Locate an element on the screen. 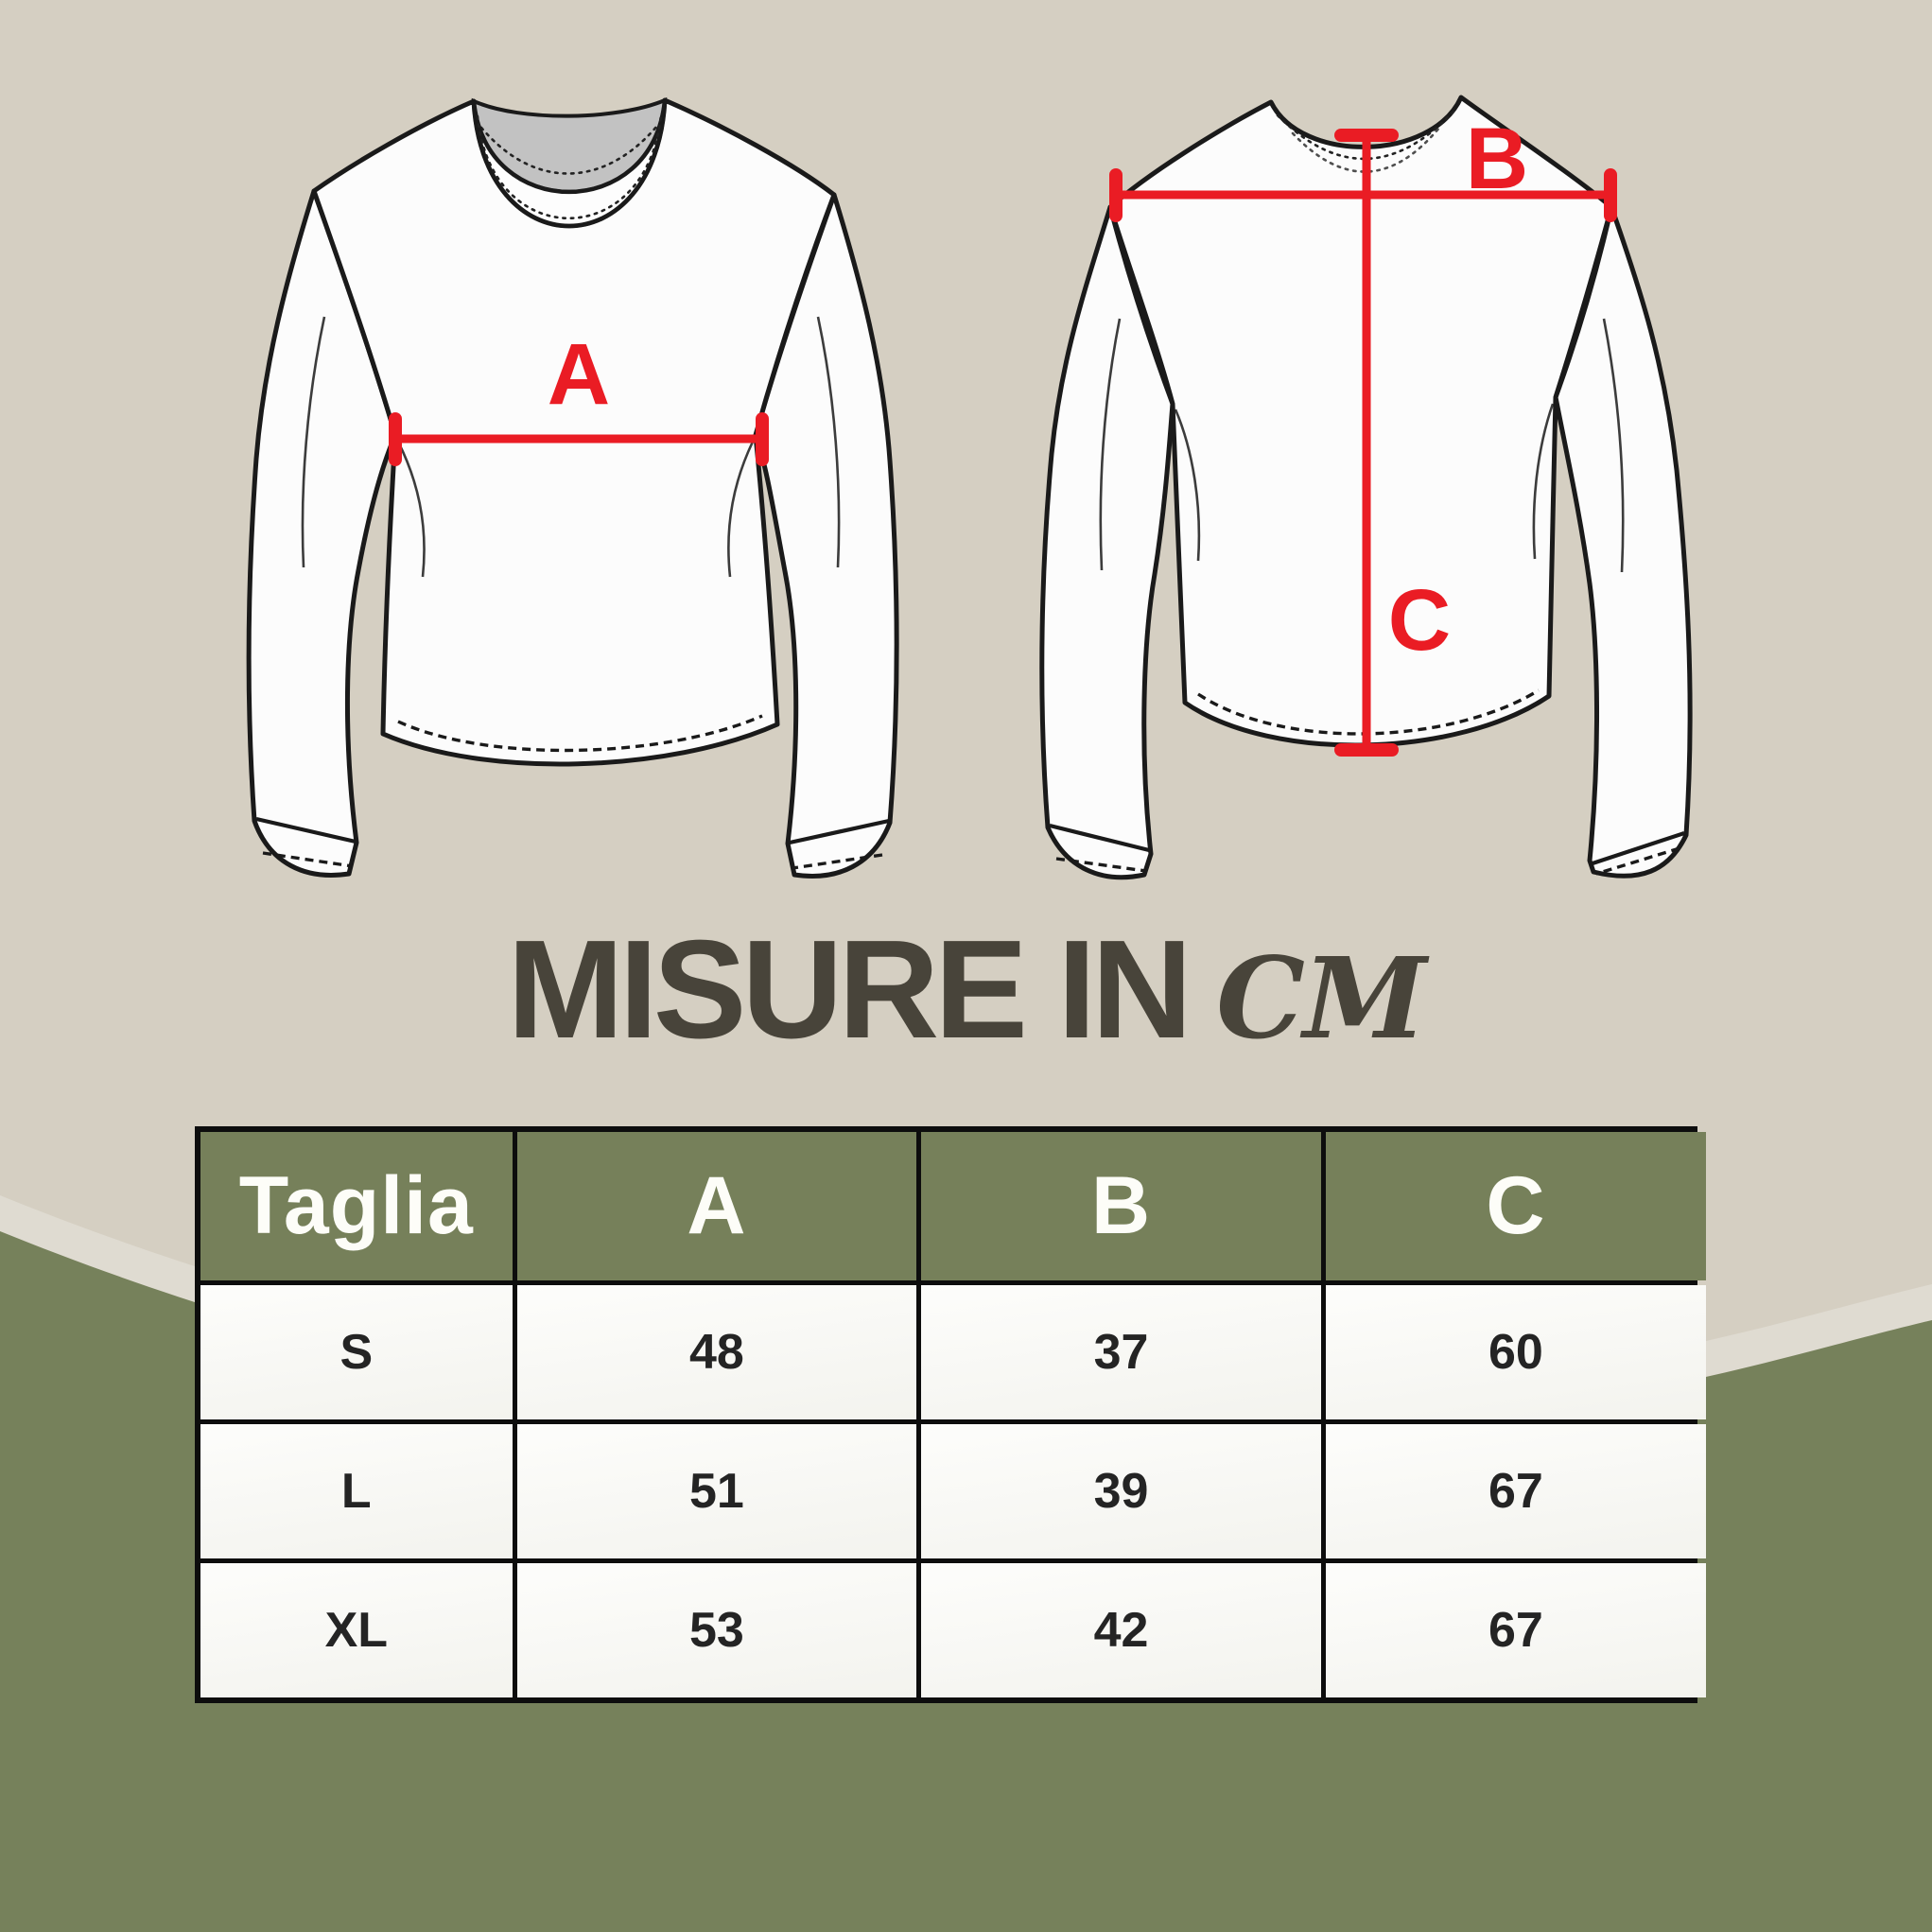 This screenshot has width=1932, height=1932. front-collar-stitch is located at coordinates (569, 166).